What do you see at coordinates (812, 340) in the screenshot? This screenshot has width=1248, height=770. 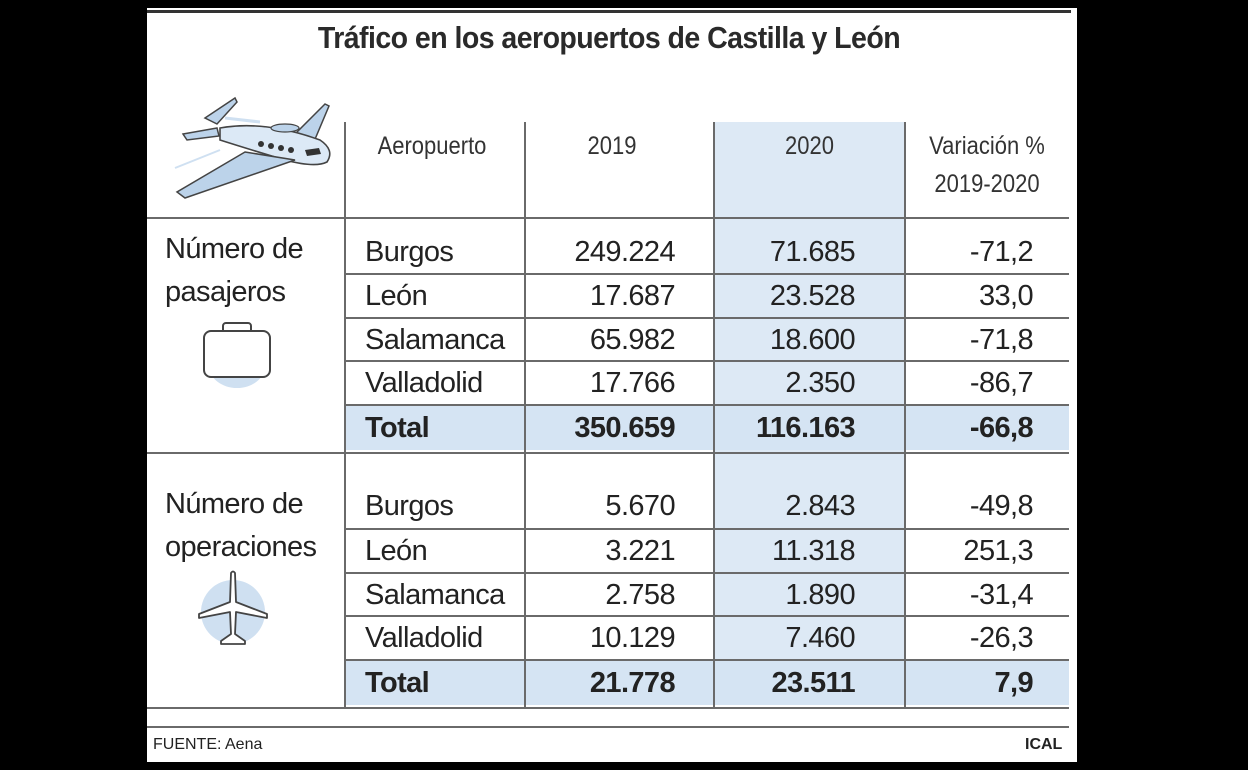 I see `cell-2020: 18.600` at bounding box center [812, 340].